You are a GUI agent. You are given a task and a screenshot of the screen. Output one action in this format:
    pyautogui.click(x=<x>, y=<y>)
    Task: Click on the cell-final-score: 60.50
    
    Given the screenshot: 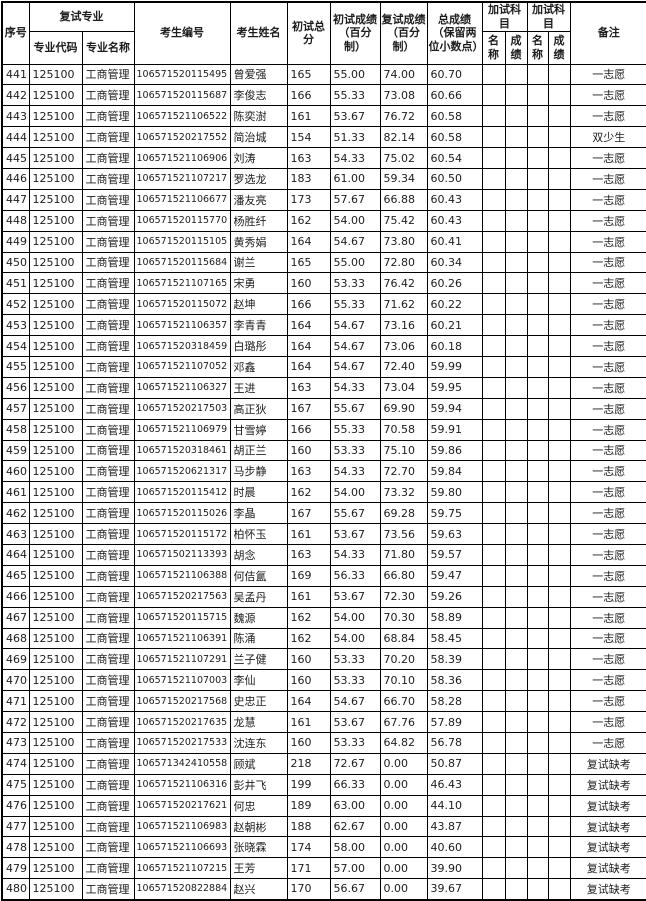 What is the action you would take?
    pyautogui.click(x=454, y=178)
    